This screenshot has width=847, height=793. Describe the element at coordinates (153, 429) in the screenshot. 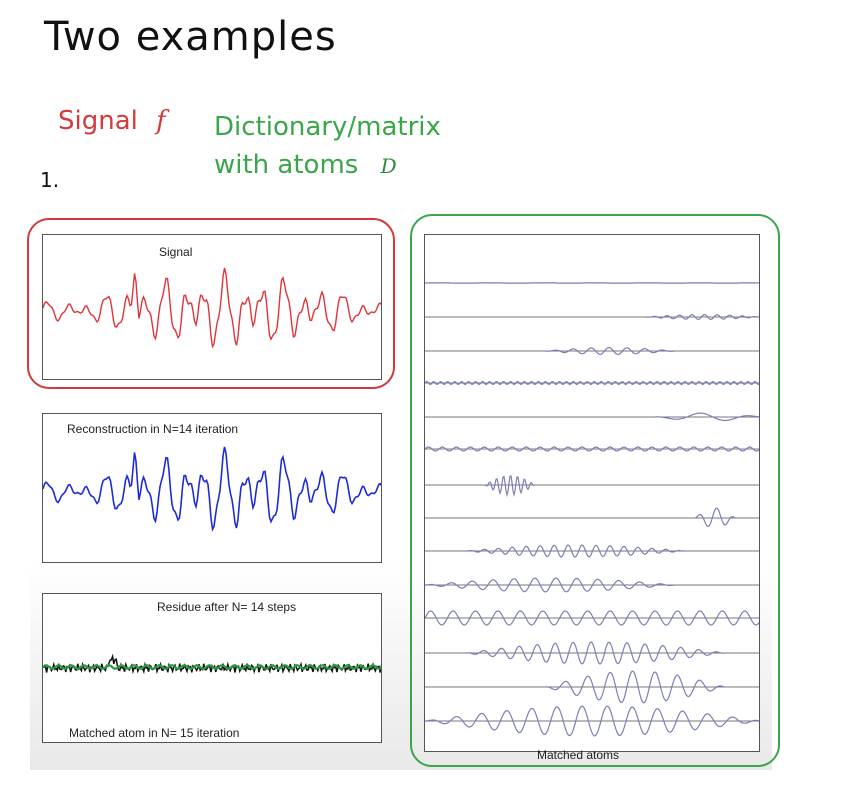

I see `reconstruction-panel-title: Reconstruction in N=14 iteration` at that location.